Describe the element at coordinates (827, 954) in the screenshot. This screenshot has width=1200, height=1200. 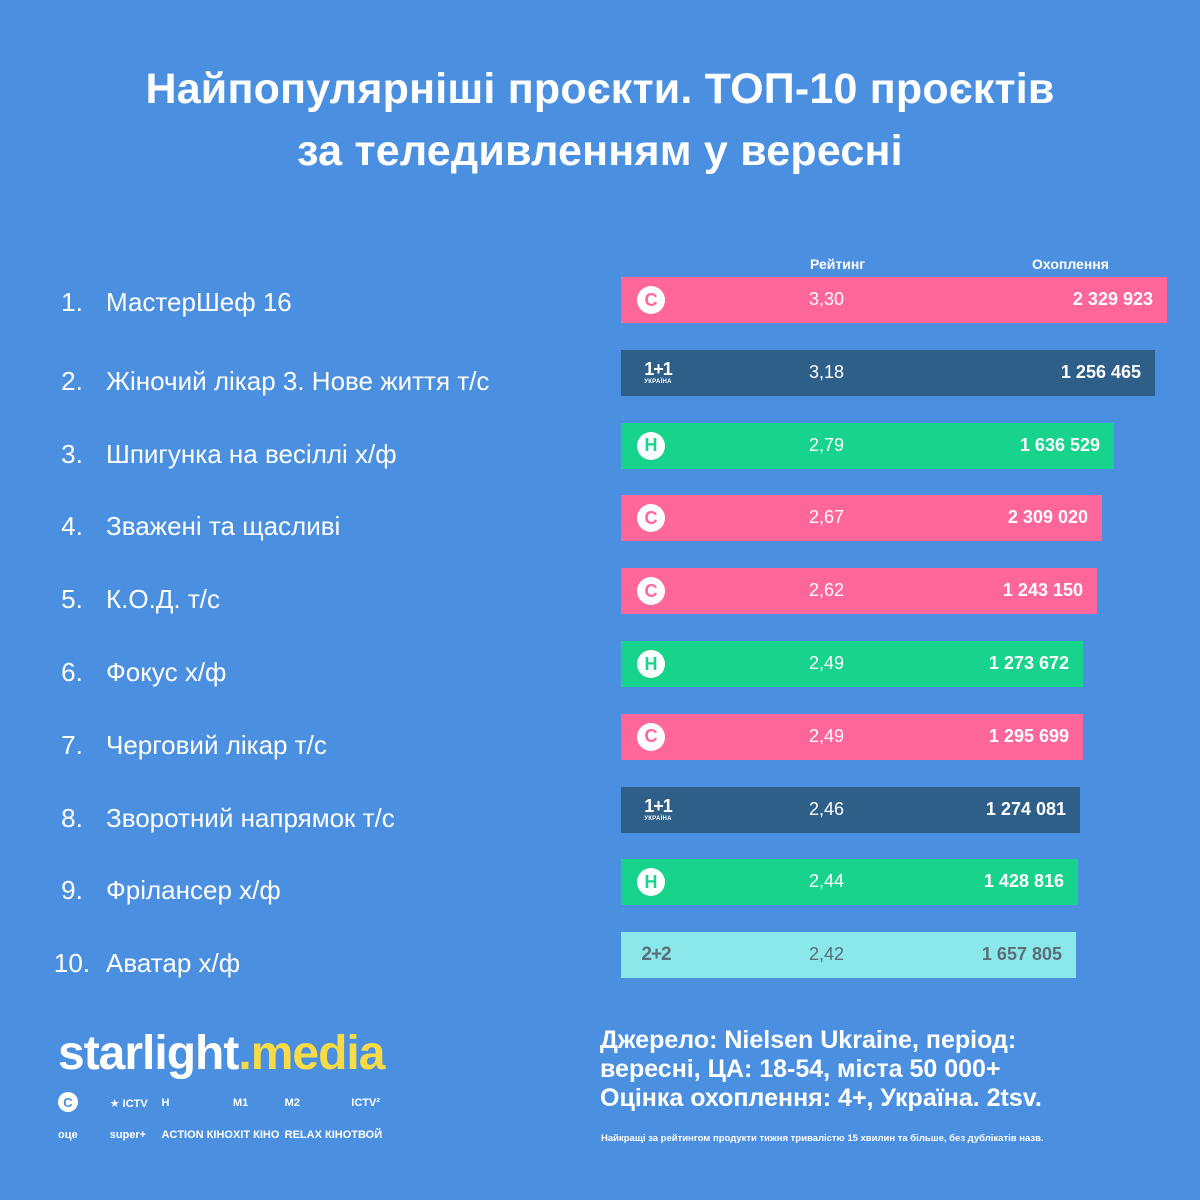
I see `rating-value: 2,42` at that location.